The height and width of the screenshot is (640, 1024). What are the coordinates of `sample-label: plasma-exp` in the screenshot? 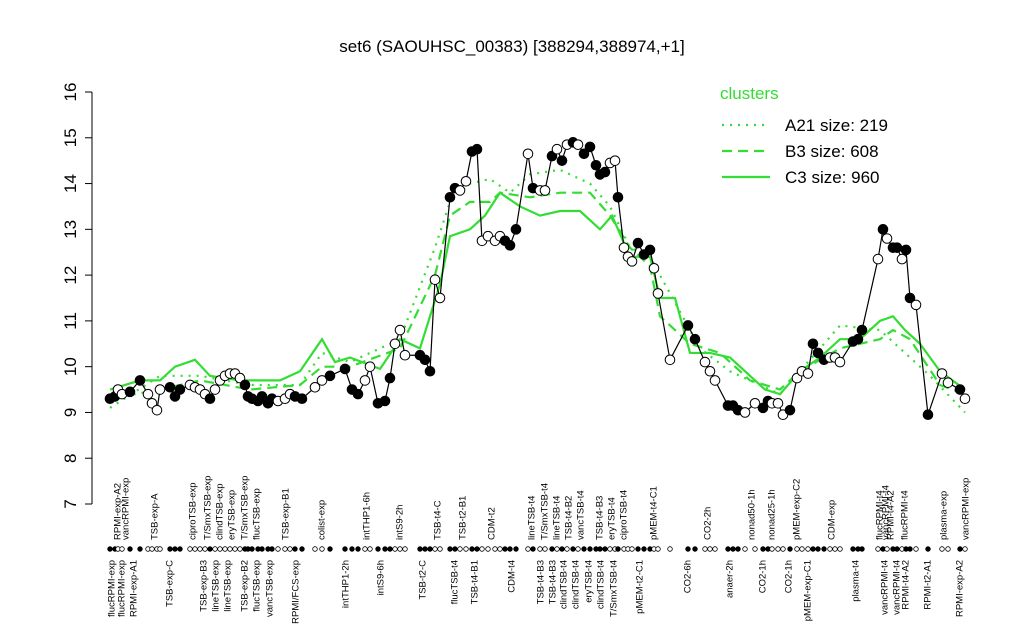 It's located at (944, 515).